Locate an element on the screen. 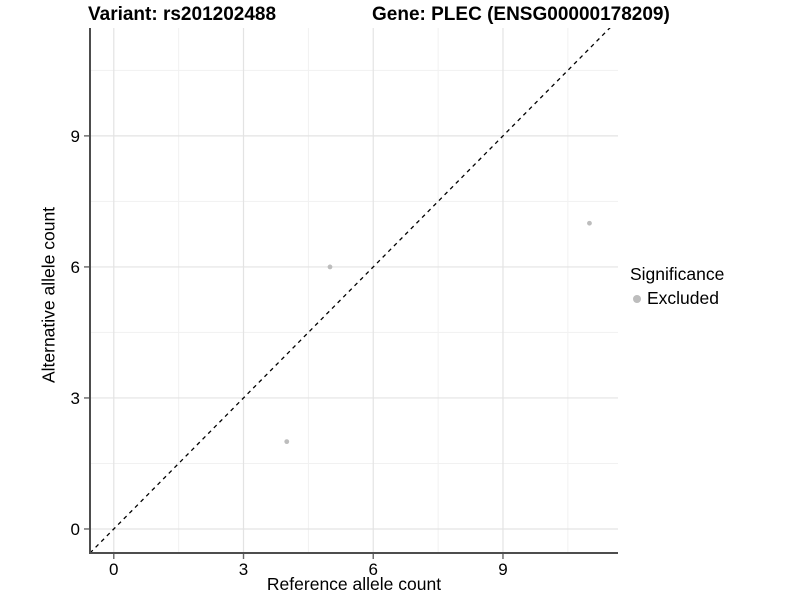 Image resolution: width=800 pixels, height=600 pixels. legend-point-icon is located at coordinates (637, 298).